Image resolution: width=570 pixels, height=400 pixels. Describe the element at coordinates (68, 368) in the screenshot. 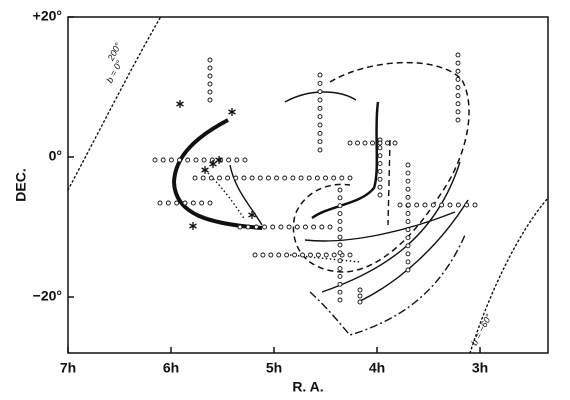

I see `x-tick-label: 7h` at that location.